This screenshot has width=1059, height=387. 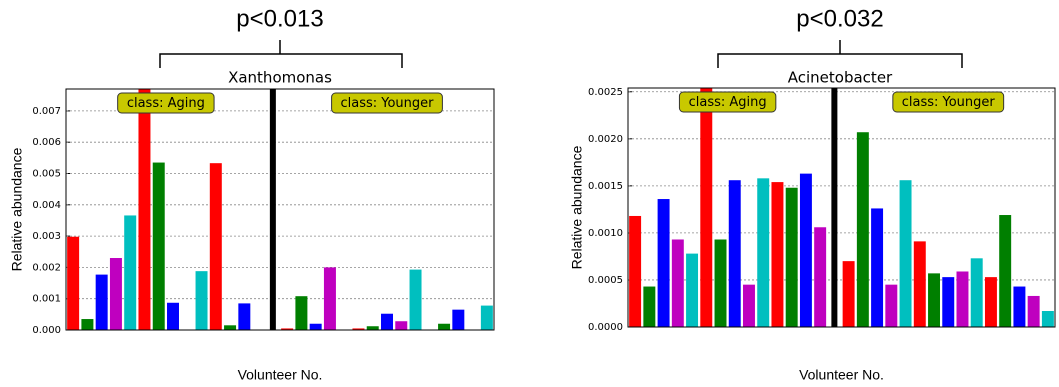 What do you see at coordinates (279, 18) in the screenshot?
I see `chart-title: p<0.013` at bounding box center [279, 18].